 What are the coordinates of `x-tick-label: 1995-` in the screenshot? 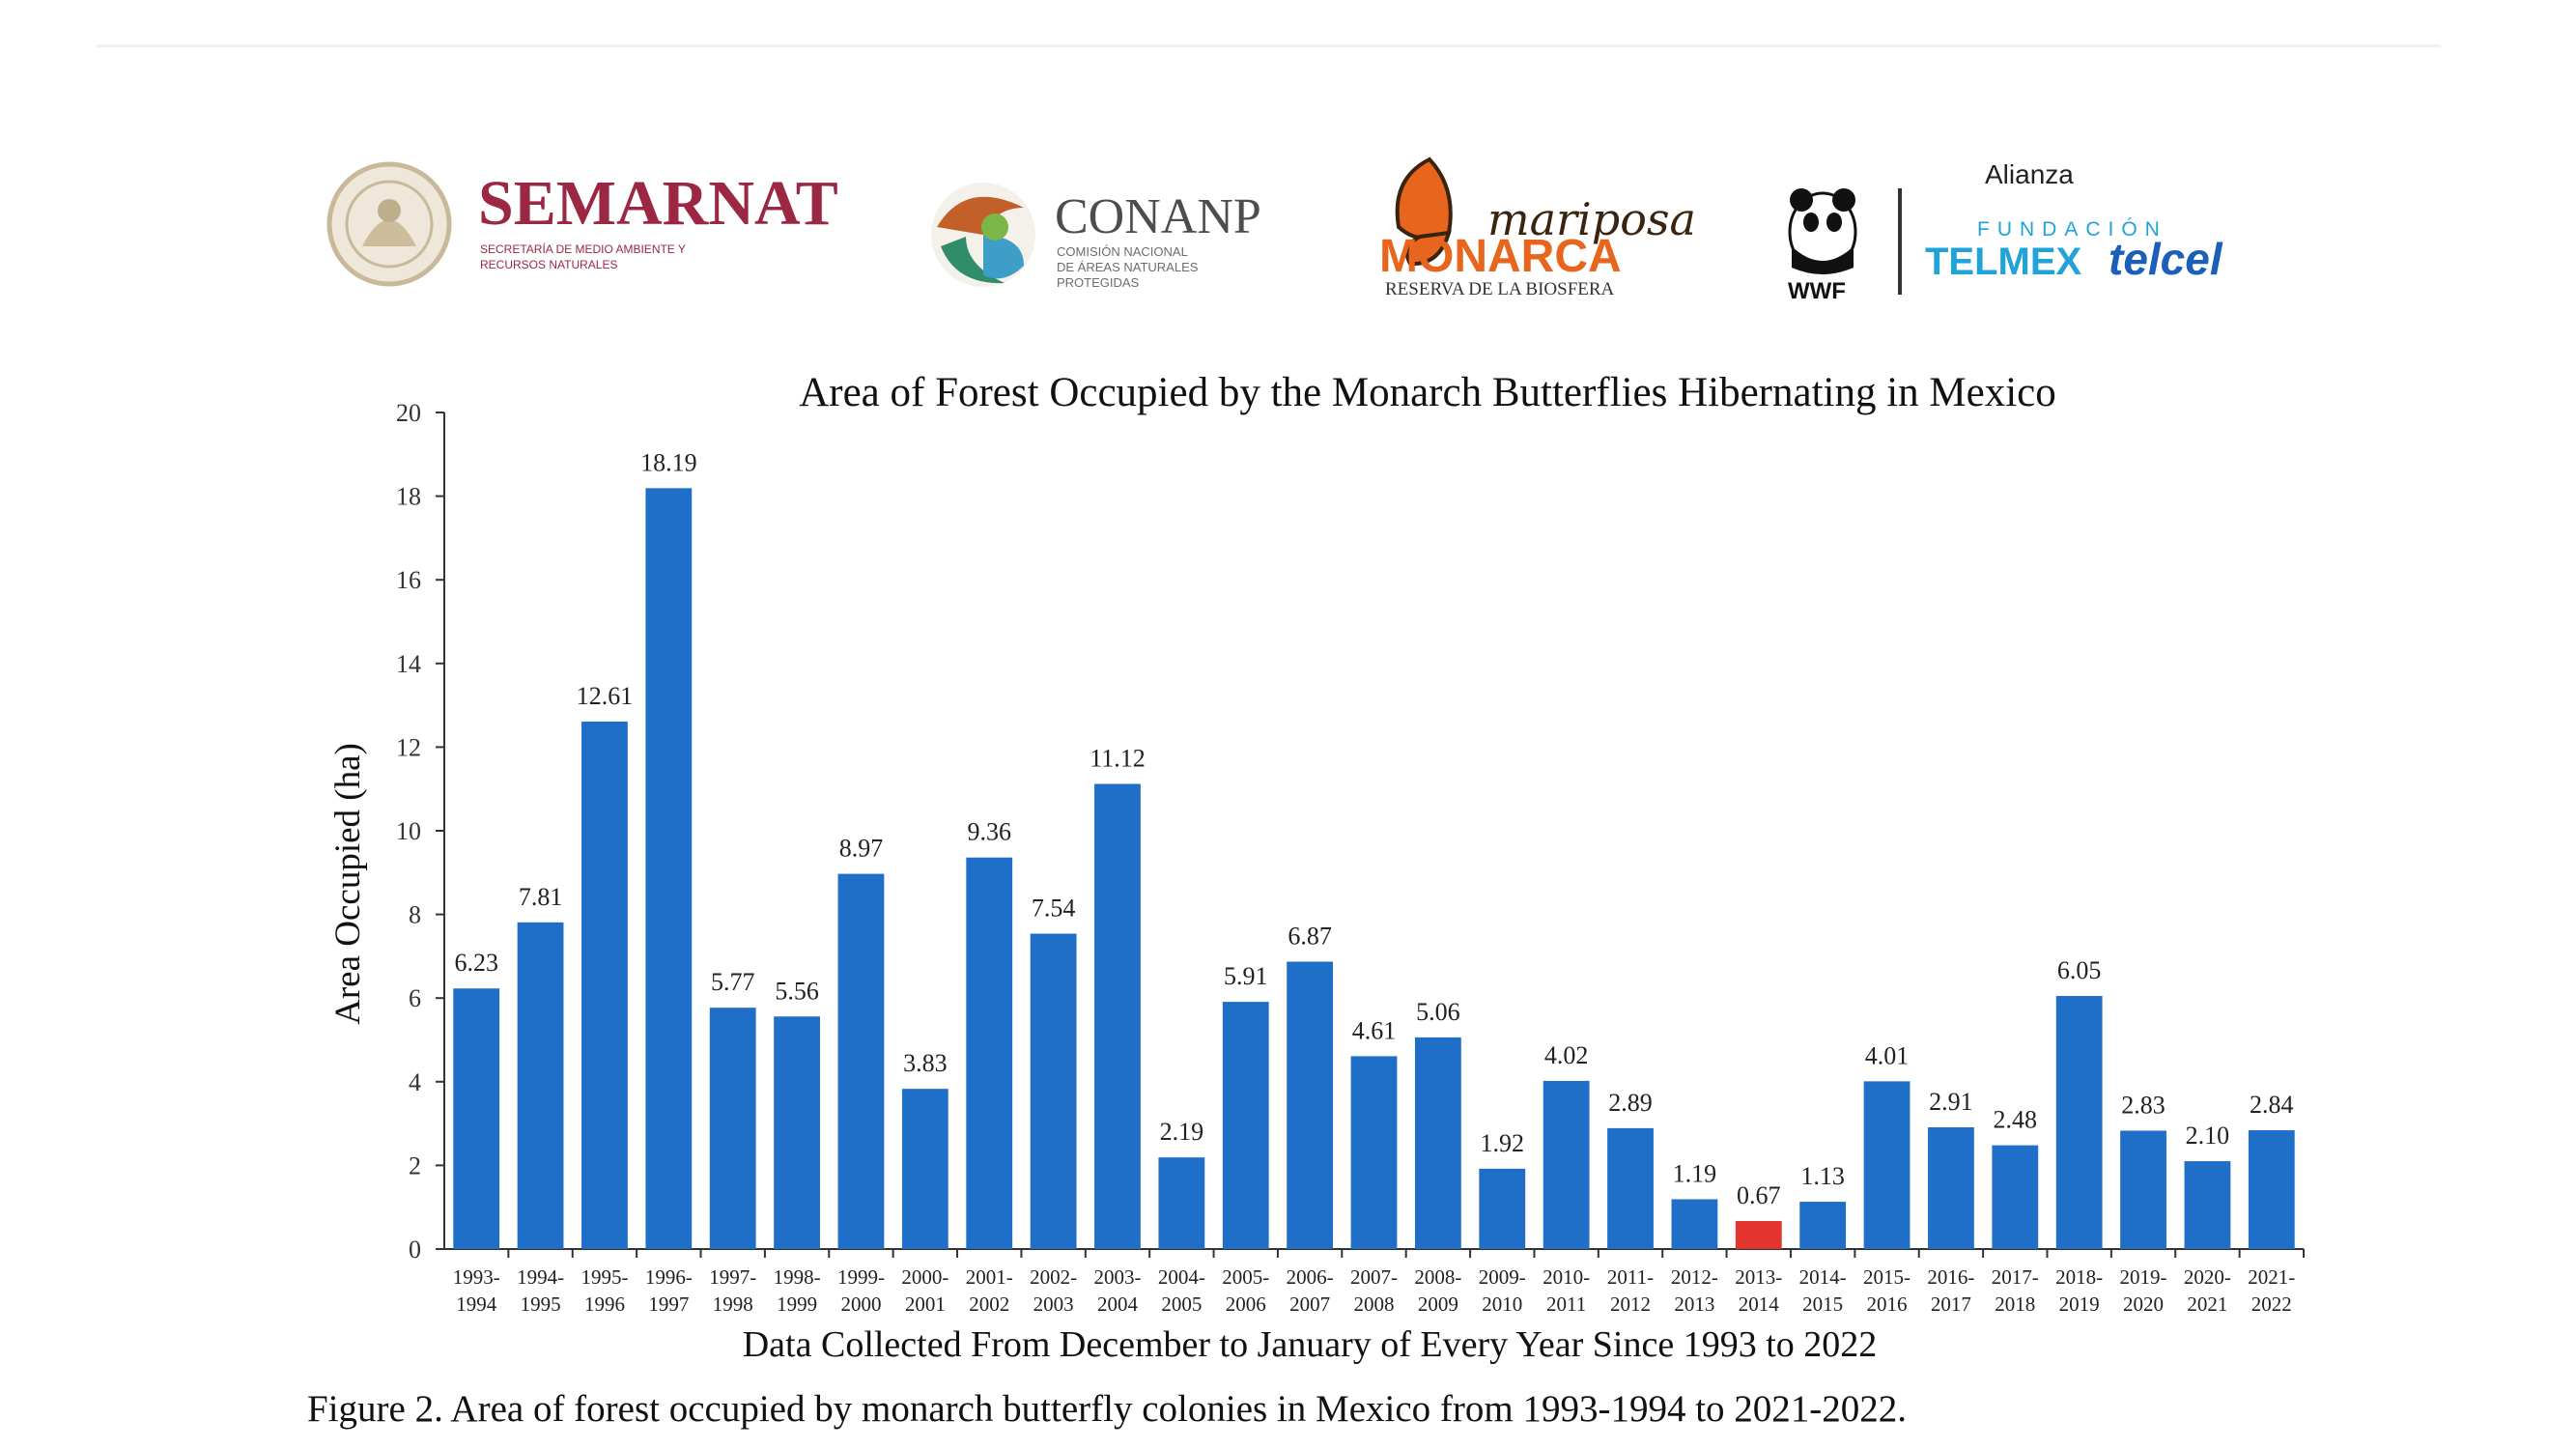 It's located at (604, 1277).